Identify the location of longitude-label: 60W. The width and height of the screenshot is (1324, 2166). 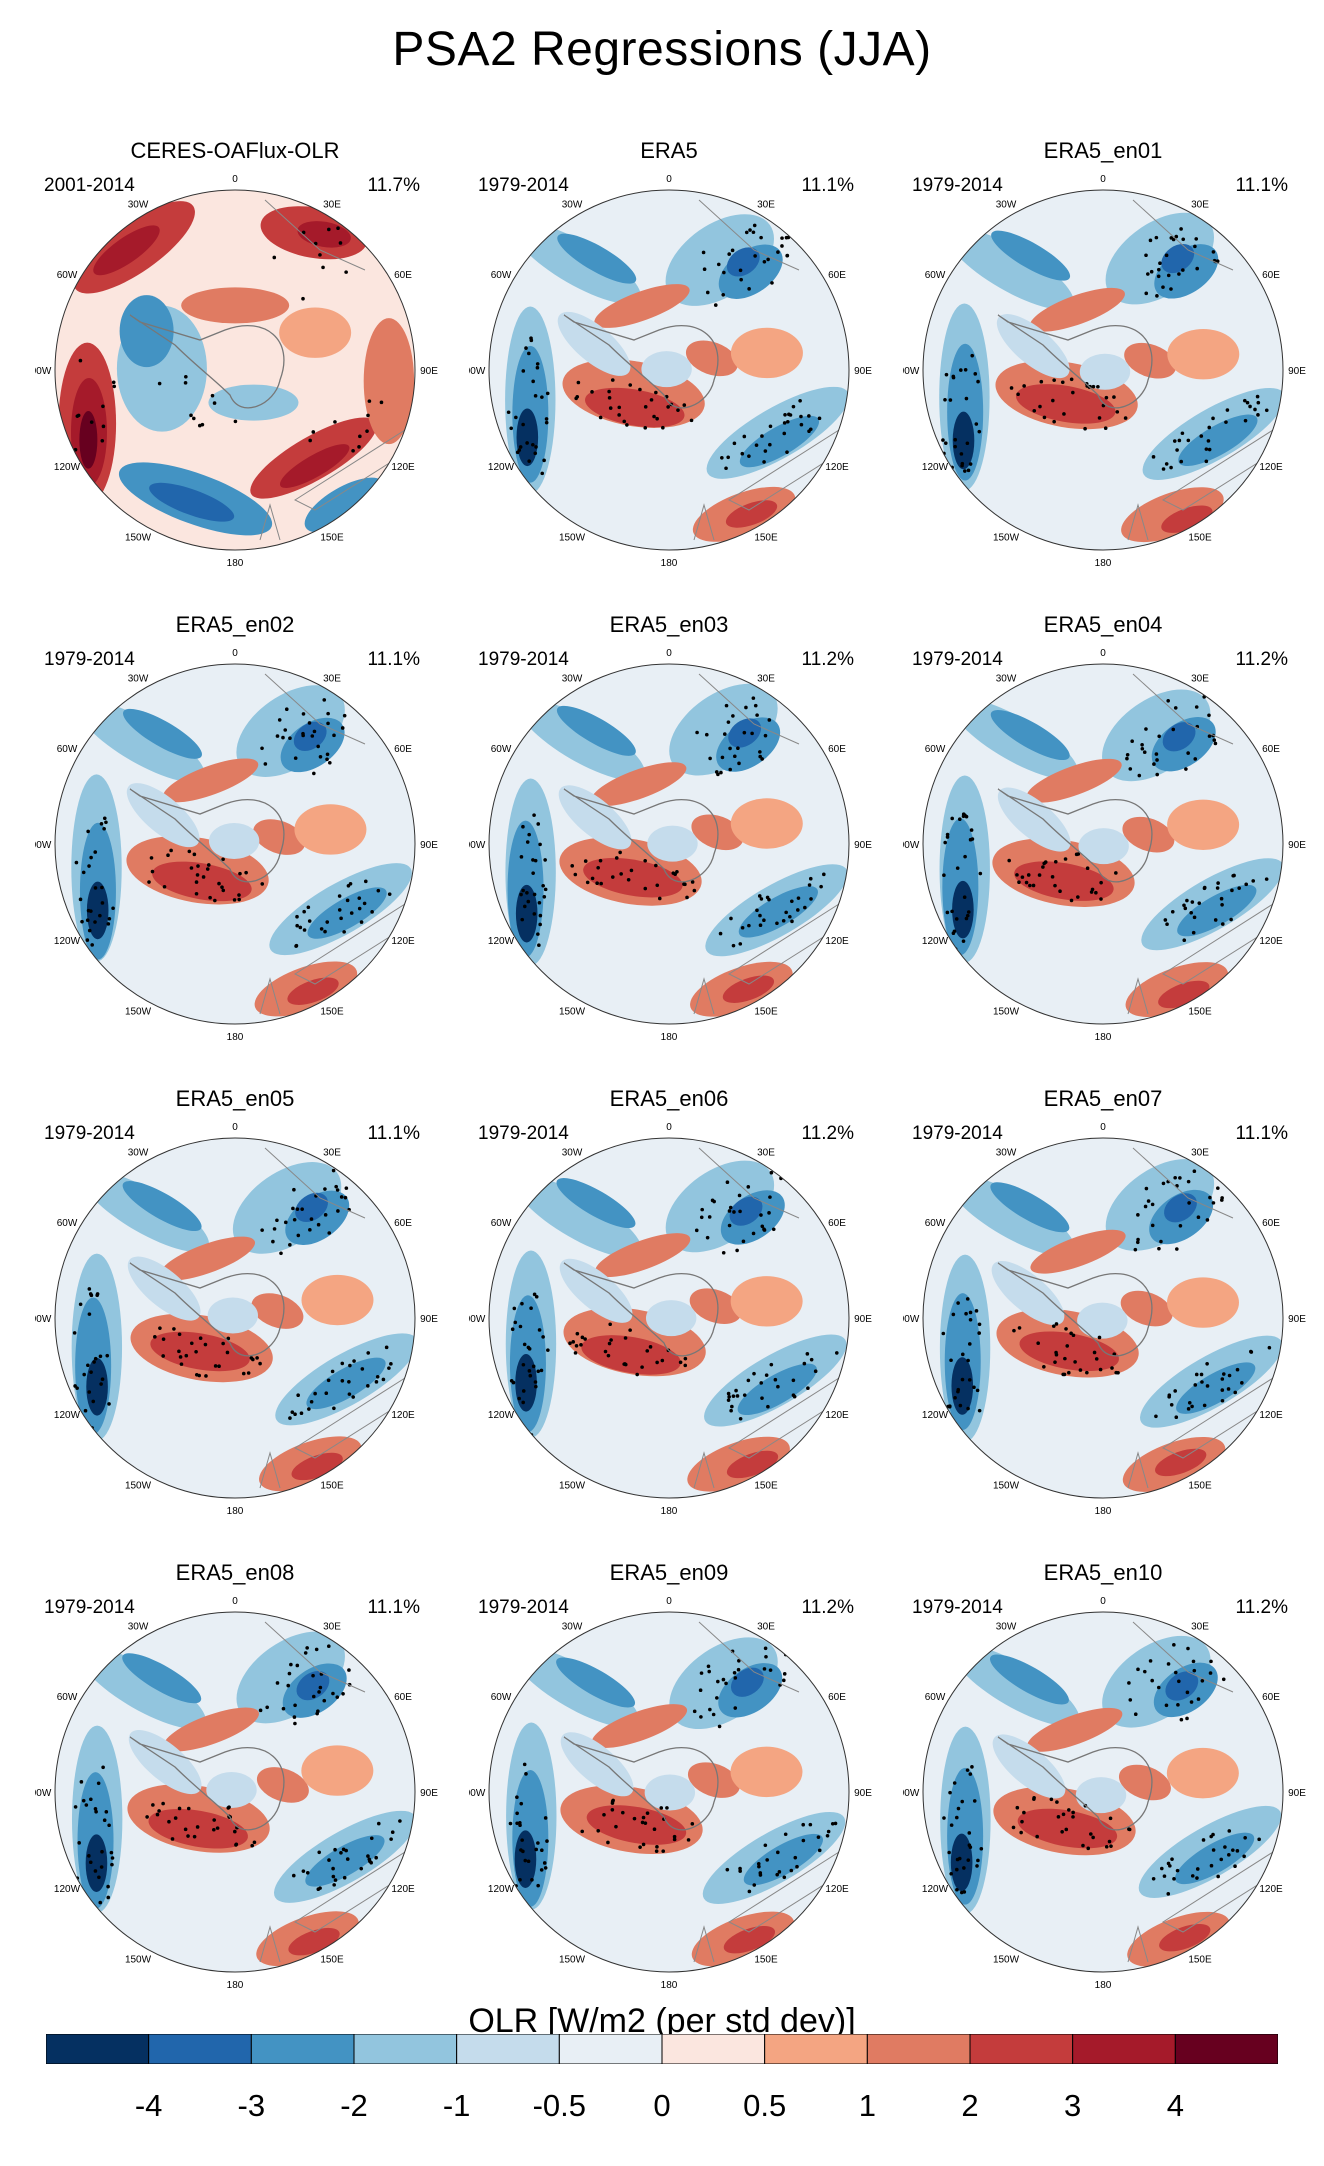
(935, 1223).